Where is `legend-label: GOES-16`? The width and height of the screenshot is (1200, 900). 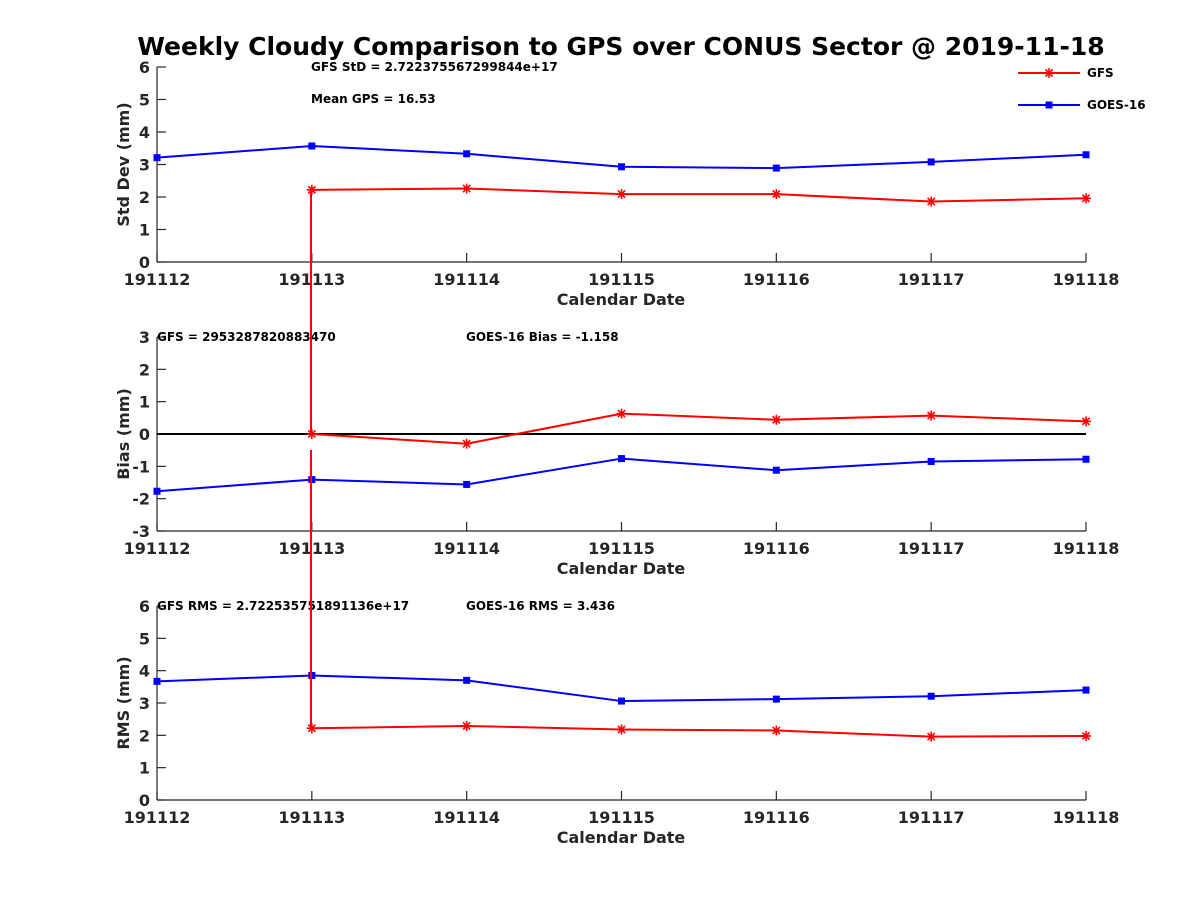 legend-label: GOES-16 is located at coordinates (1116, 105).